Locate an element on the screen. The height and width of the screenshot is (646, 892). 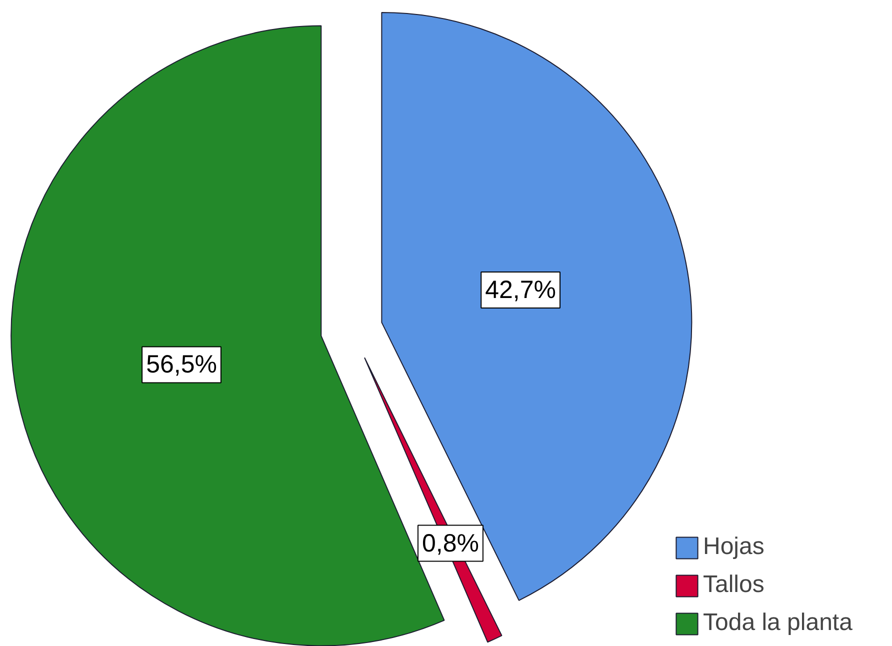
legend-label: Hojas is located at coordinates (733, 547).